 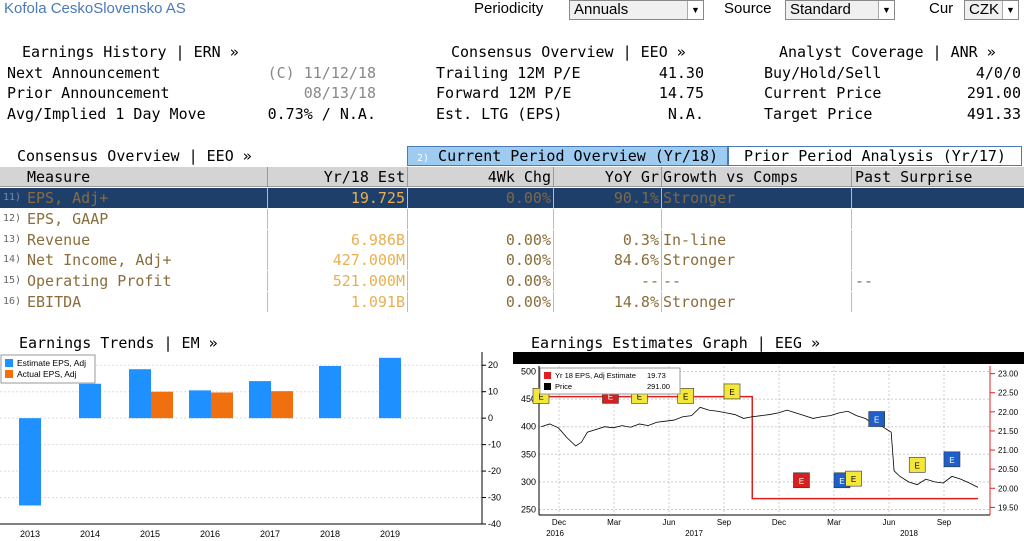 What do you see at coordinates (493, 365) in the screenshot?
I see `y-tick-label: 20` at bounding box center [493, 365].